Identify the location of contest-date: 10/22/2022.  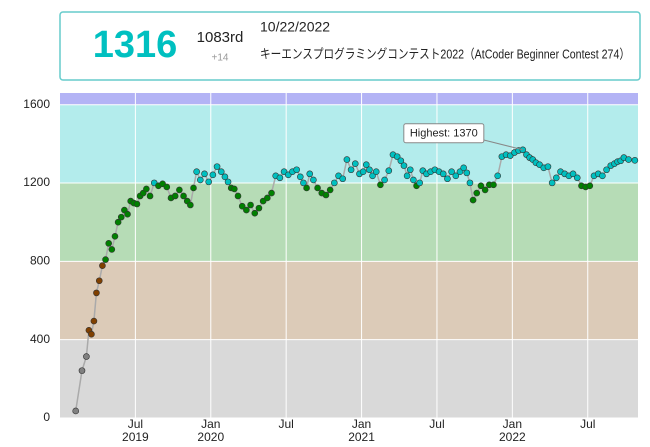
(295, 27).